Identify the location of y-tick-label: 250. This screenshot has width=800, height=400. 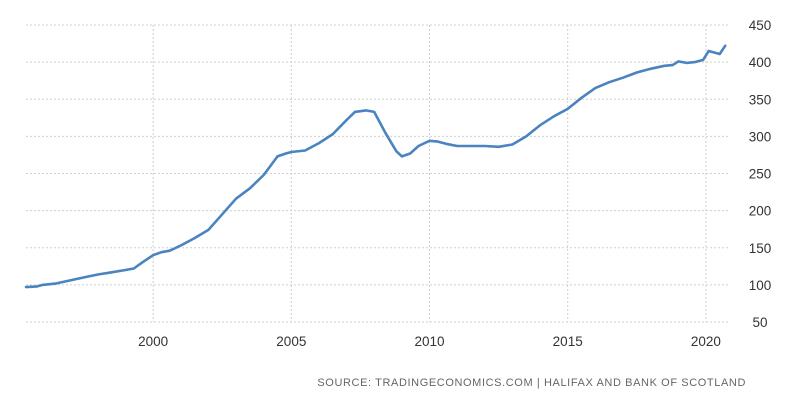
(760, 174).